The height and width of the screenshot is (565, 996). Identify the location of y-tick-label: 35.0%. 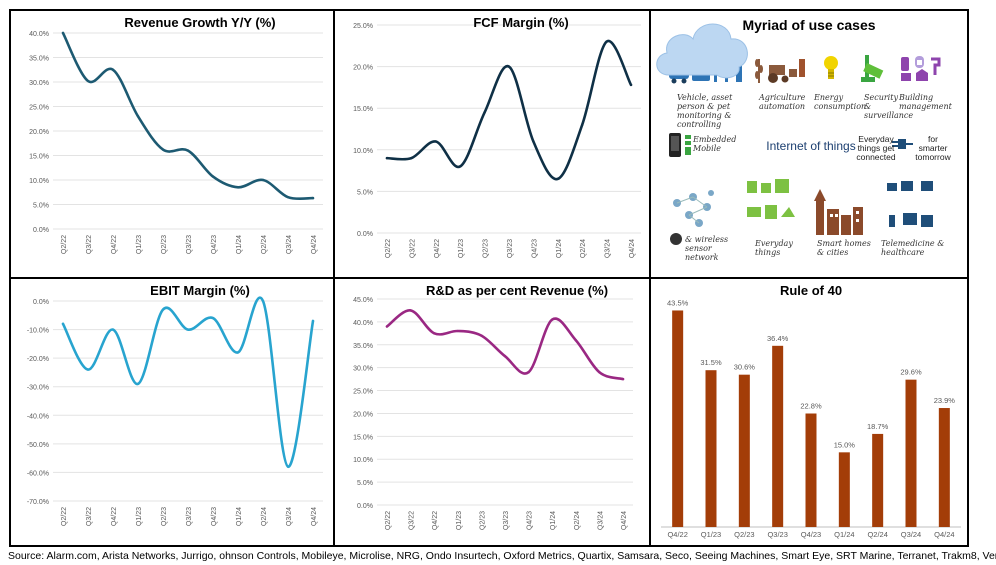
(39, 59).